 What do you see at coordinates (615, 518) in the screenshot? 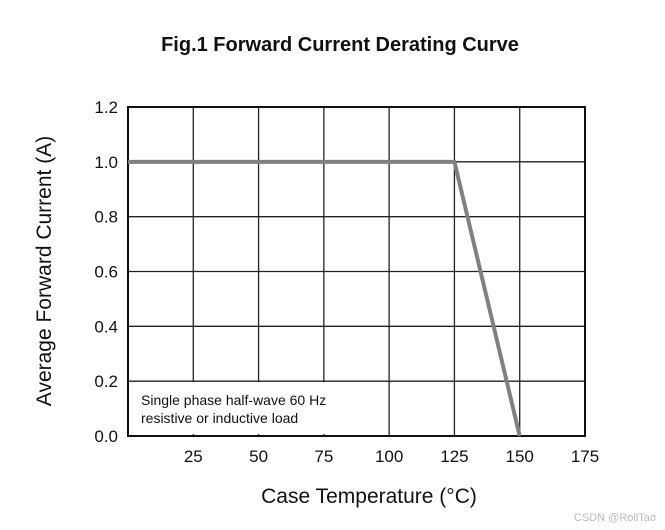
I see `watermark: CSDN @RollTao` at bounding box center [615, 518].